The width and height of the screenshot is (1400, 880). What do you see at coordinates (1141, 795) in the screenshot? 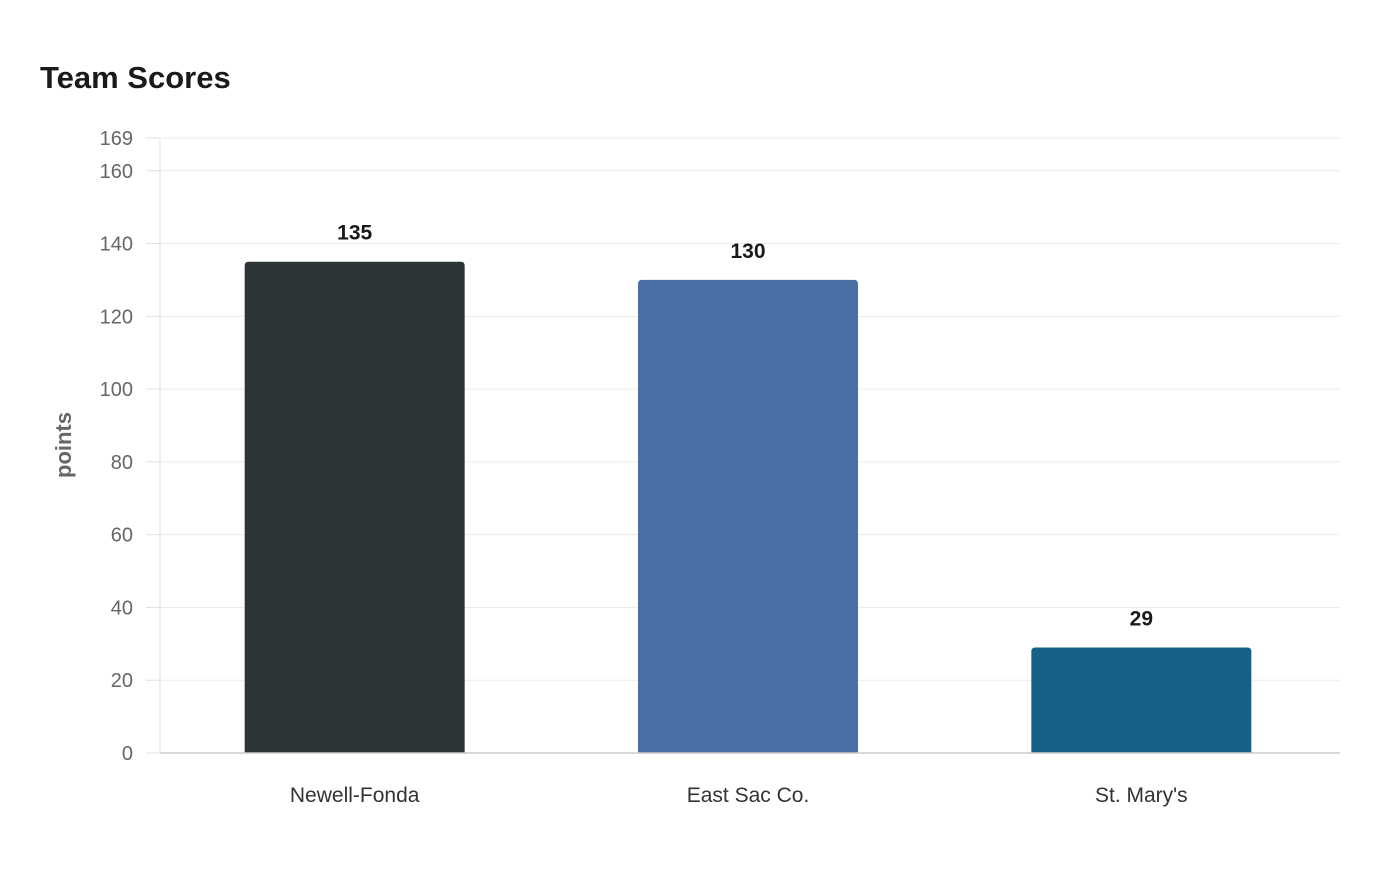
I see `category-label: St. Mary's` at bounding box center [1141, 795].